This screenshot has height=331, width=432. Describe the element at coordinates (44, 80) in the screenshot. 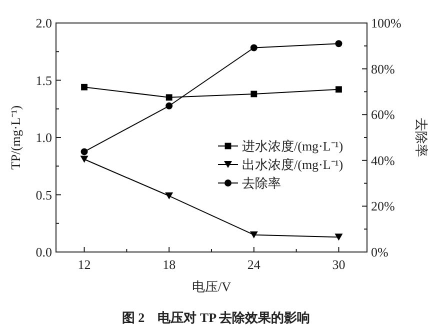

I see `y-tick-label: 1.5` at that location.